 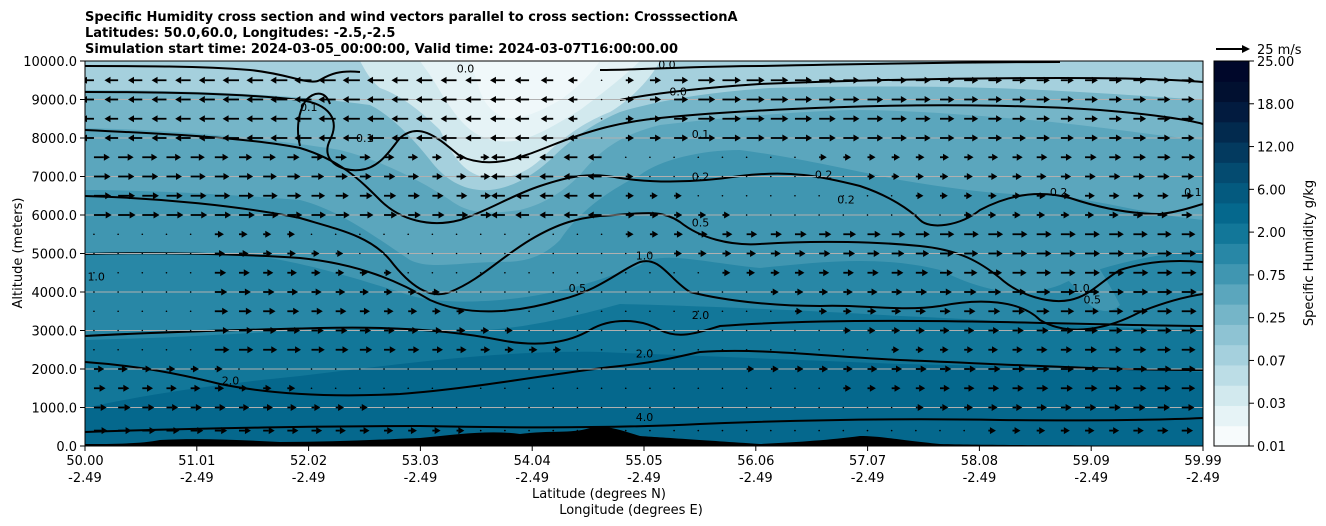 What do you see at coordinates (644, 131) in the screenshot?
I see `contour-01a` at bounding box center [644, 131].